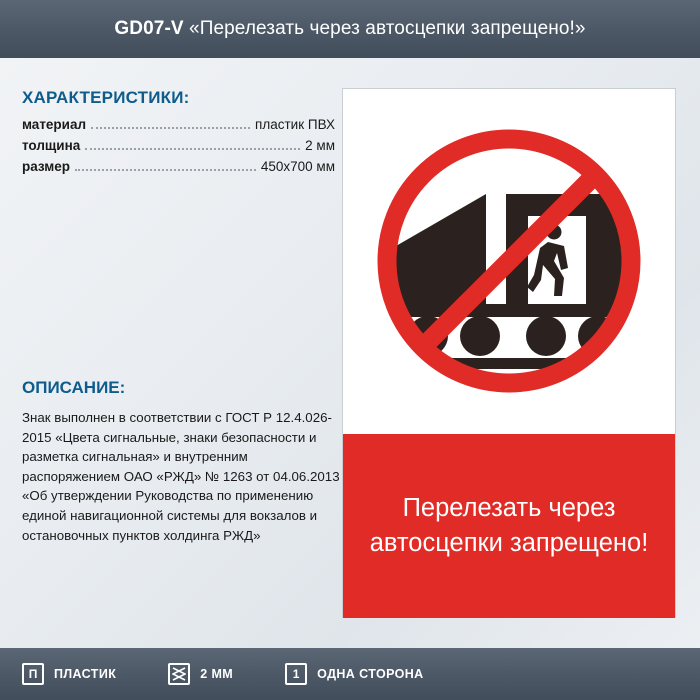 This screenshot has width=700, height=700. I want to click on footer-item-material: П ПЛАСТИК, so click(69, 674).